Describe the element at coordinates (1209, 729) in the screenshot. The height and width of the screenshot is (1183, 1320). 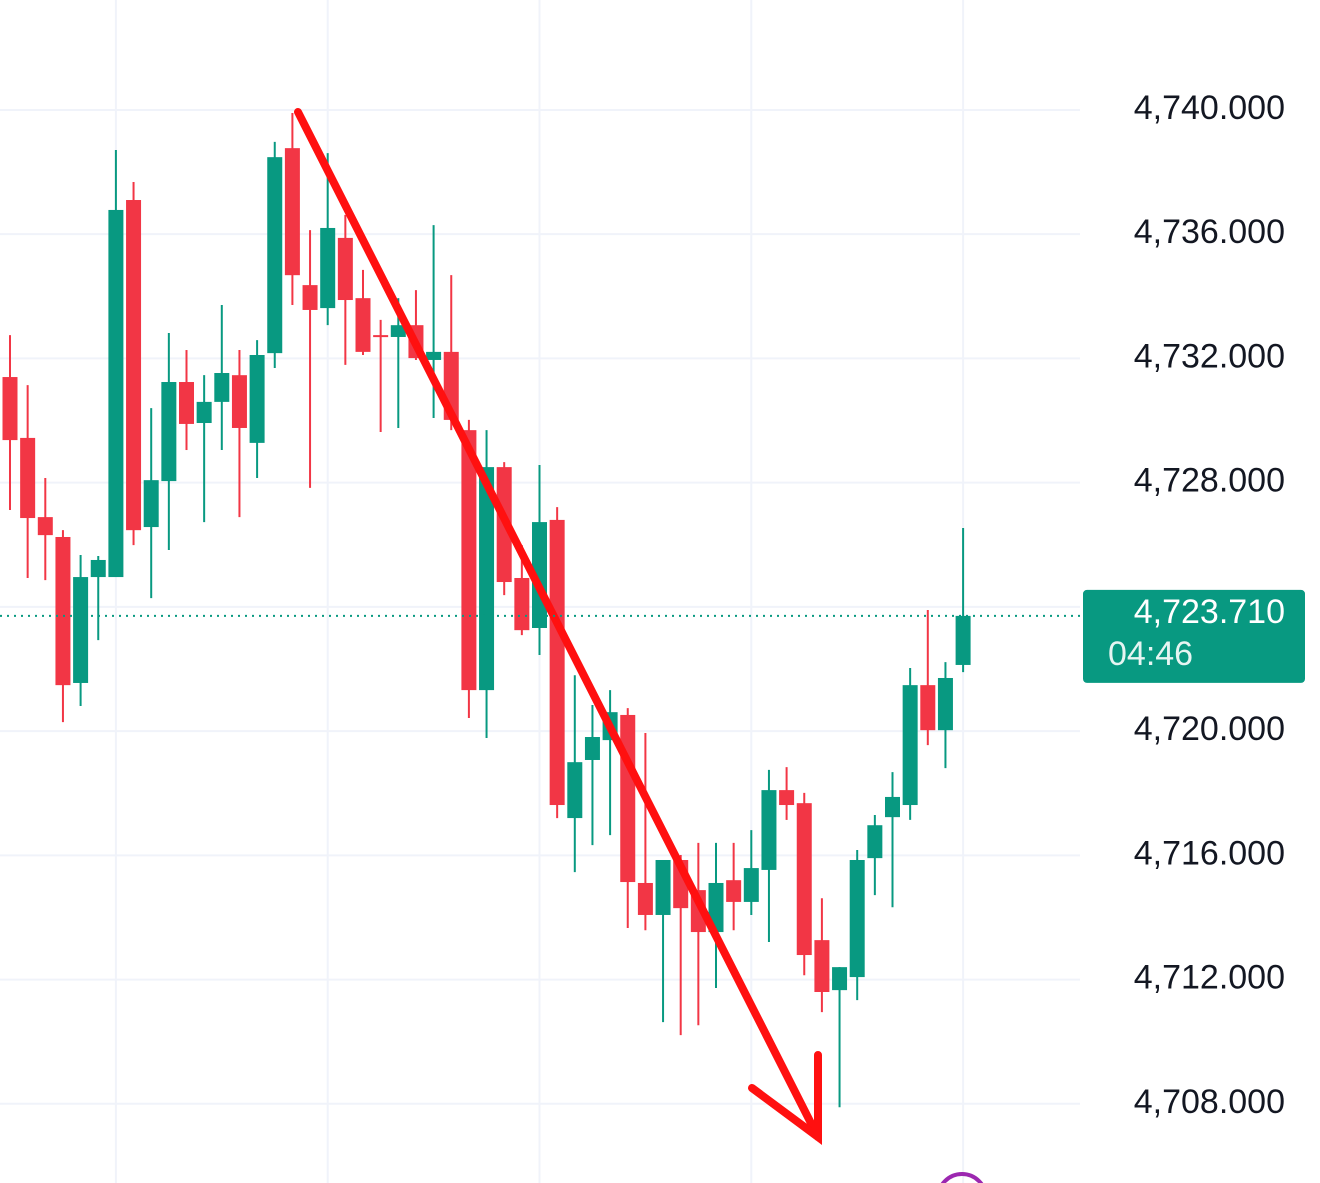
I see `y-tick-label: 4,720.000` at that location.